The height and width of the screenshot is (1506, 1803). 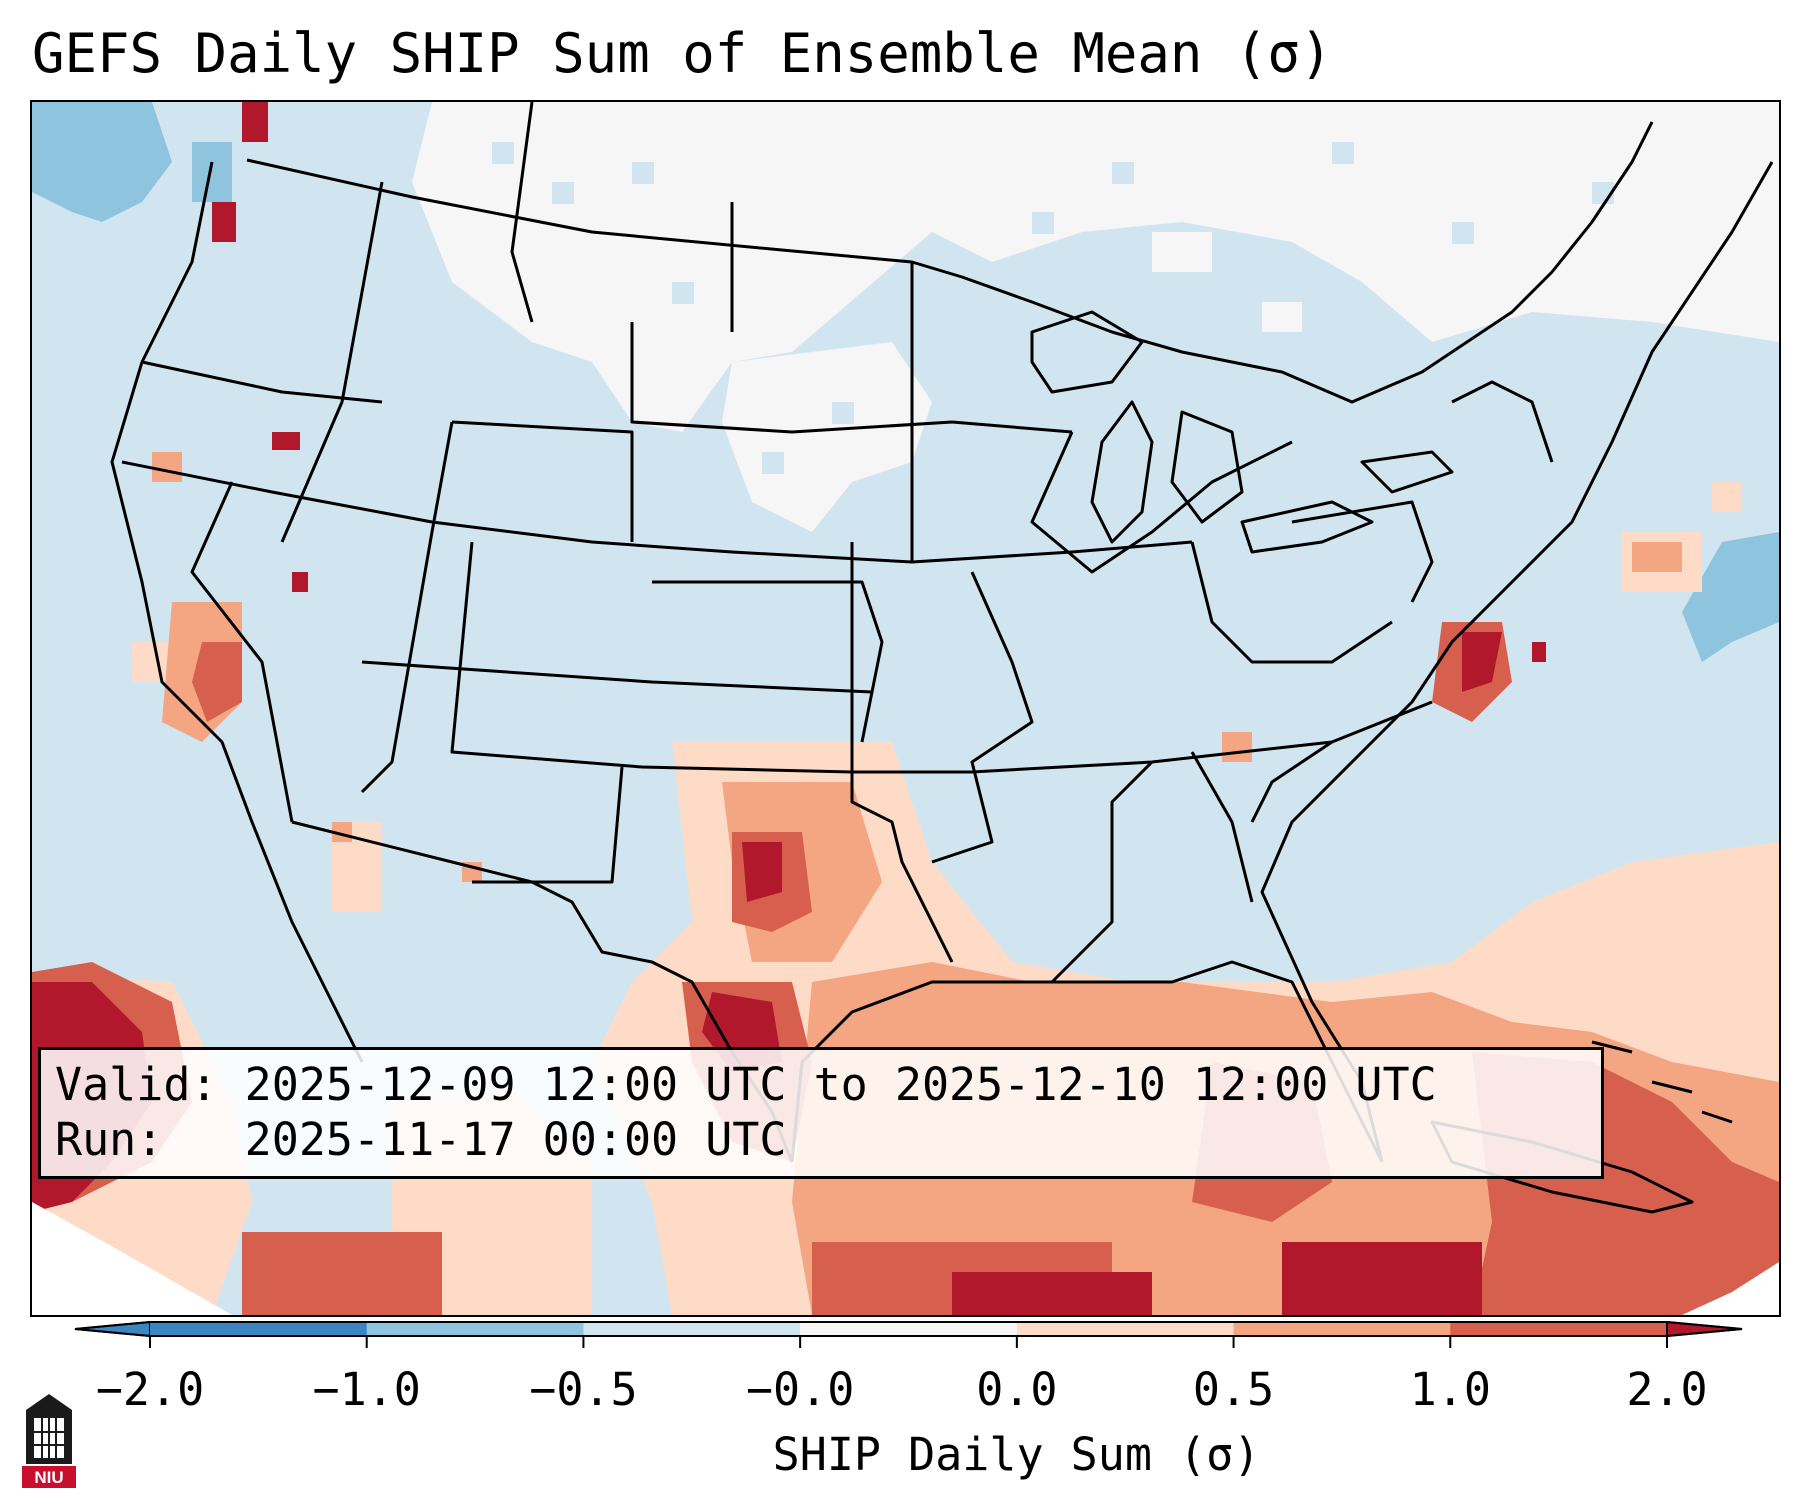 I want to click on projection-mask, so click(x=905, y=1258).